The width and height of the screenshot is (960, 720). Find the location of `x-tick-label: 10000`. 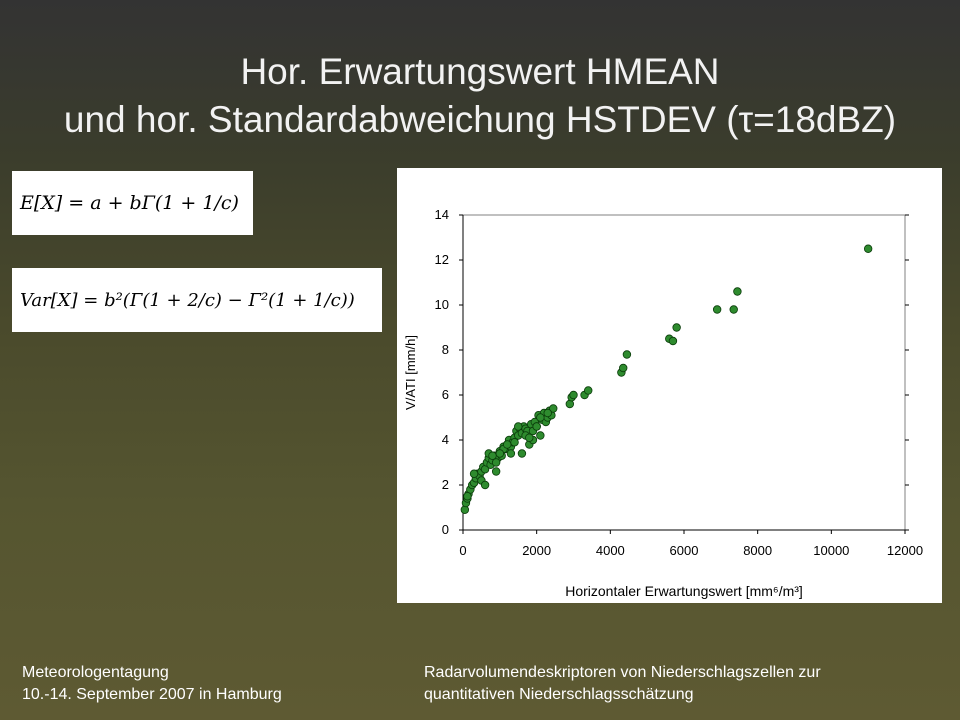

x-tick-label: 10000 is located at coordinates (831, 550).